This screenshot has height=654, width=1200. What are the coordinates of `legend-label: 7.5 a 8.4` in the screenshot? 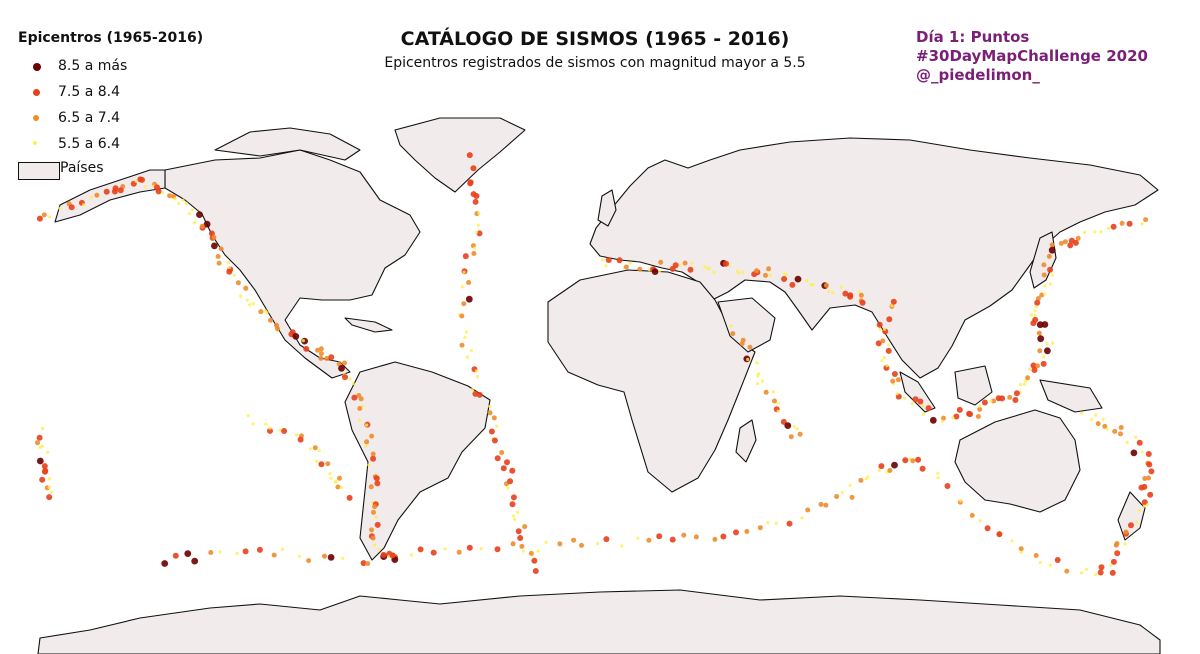 It's located at (89, 92).